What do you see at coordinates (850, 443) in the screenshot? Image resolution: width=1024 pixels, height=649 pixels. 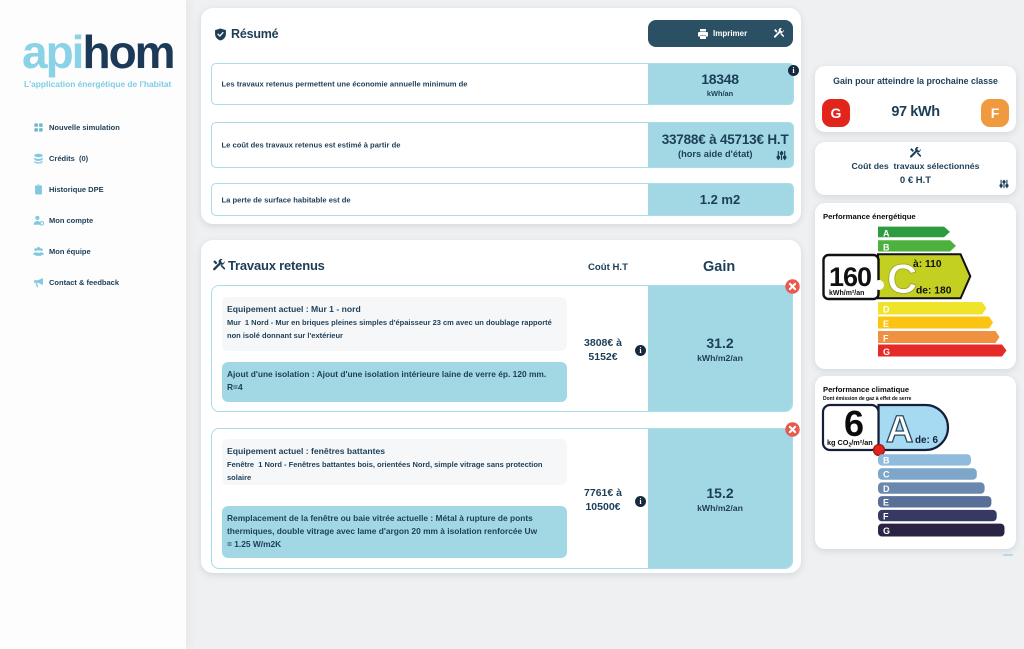 I see `svg-text: kg CO2/m²/an` at bounding box center [850, 443].